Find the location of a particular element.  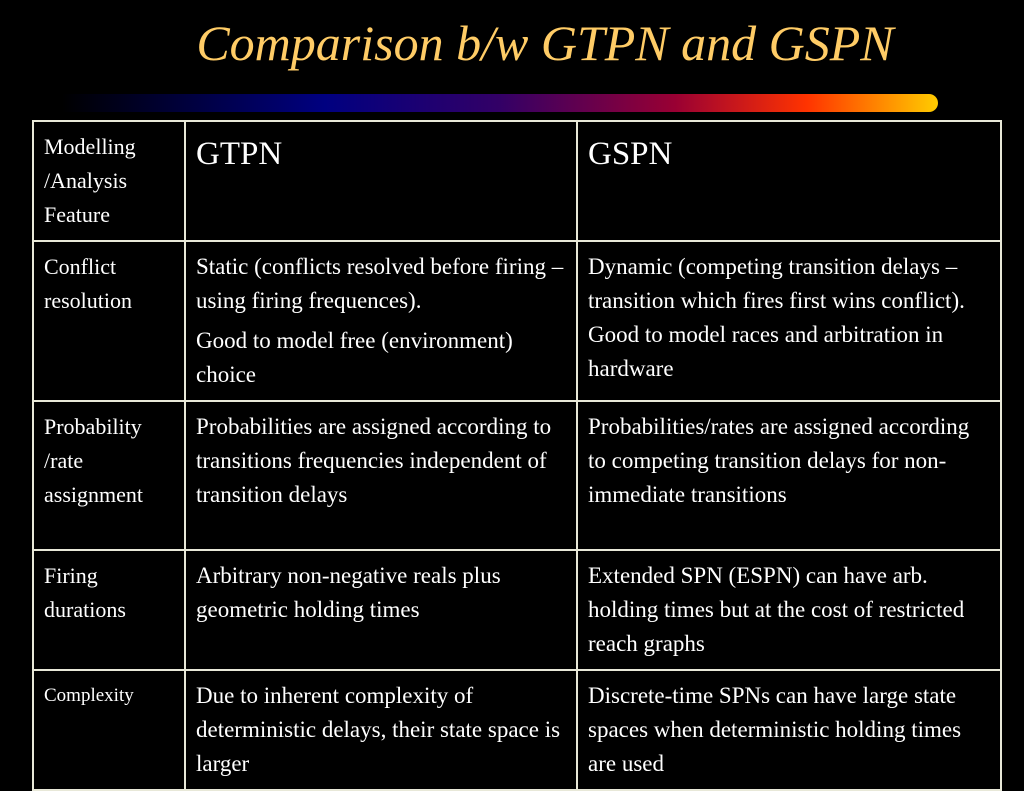

title-underline-bar is located at coordinates (500, 103).